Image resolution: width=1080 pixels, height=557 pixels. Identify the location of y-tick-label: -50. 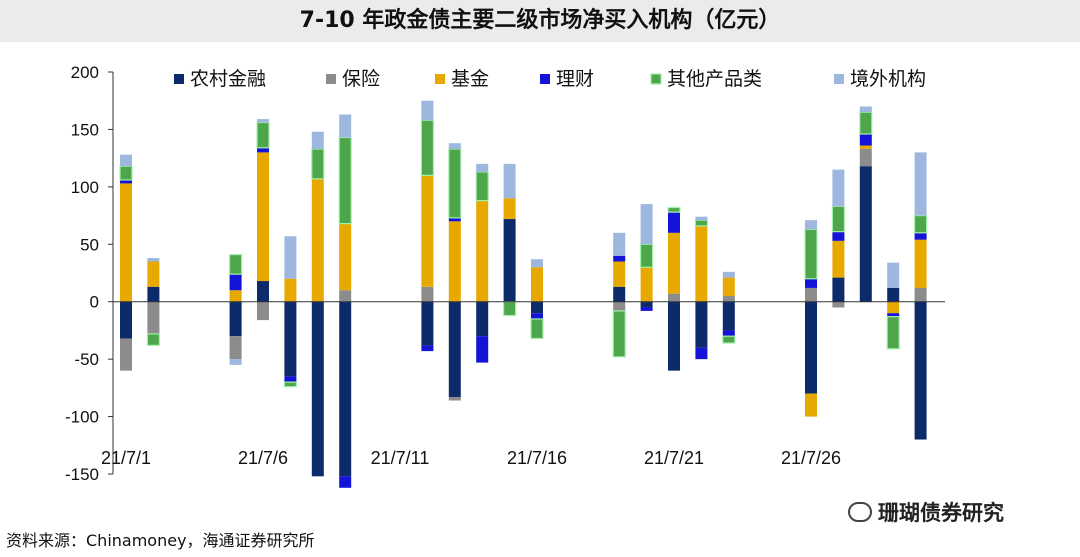
(86, 359).